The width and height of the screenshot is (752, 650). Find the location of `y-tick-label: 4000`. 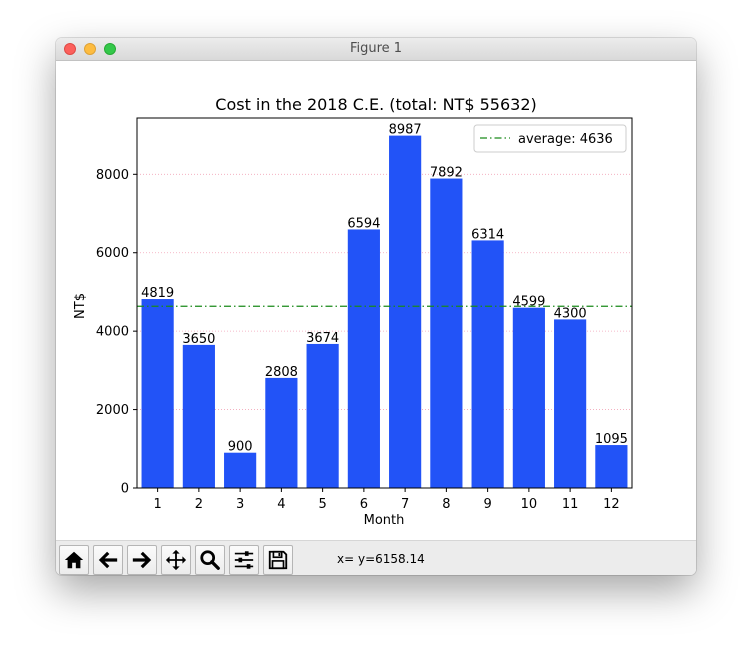

y-tick-label: 4000 is located at coordinates (112, 332).